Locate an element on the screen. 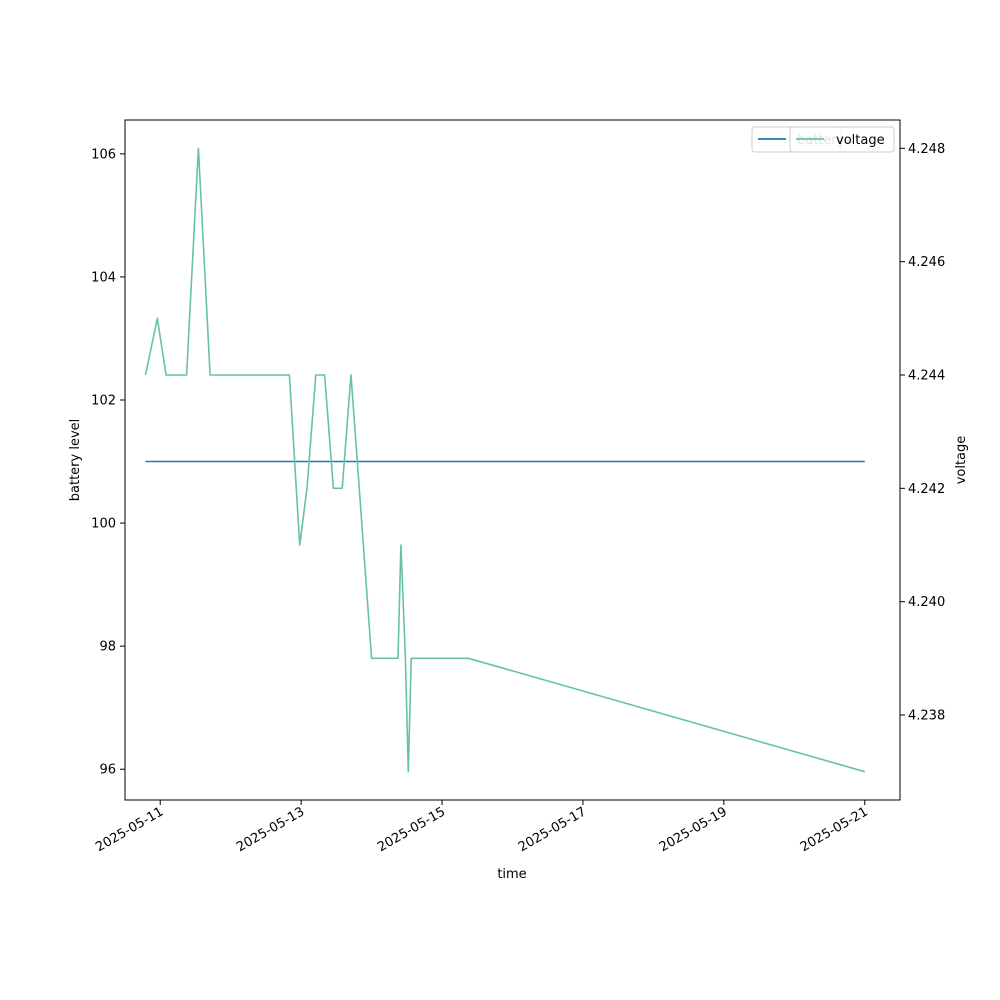  y-left-tick-label: 102 is located at coordinates (103, 401).